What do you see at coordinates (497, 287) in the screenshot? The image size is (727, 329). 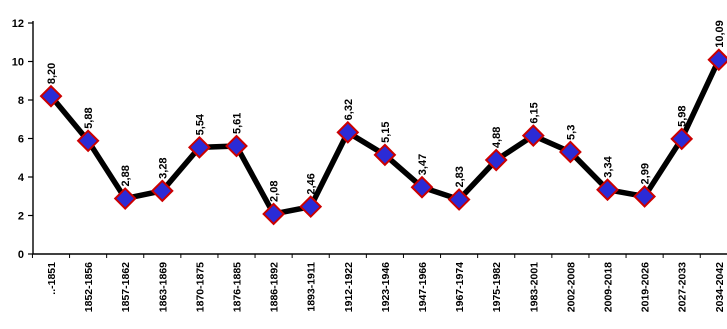 I see `x-category-label: 1975-1982` at bounding box center [497, 287].